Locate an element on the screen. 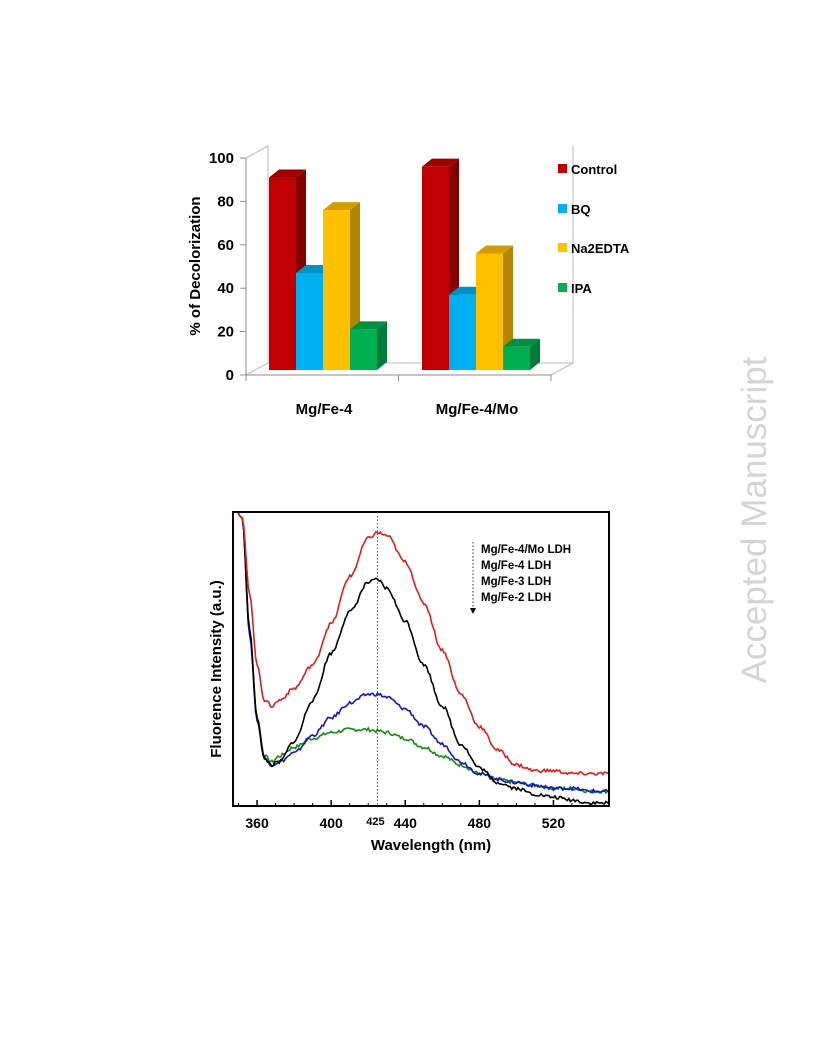 Image resolution: width=816 pixels, height=1056 pixels. legend-label: Mg/Fe-2 LDH is located at coordinates (516, 598).